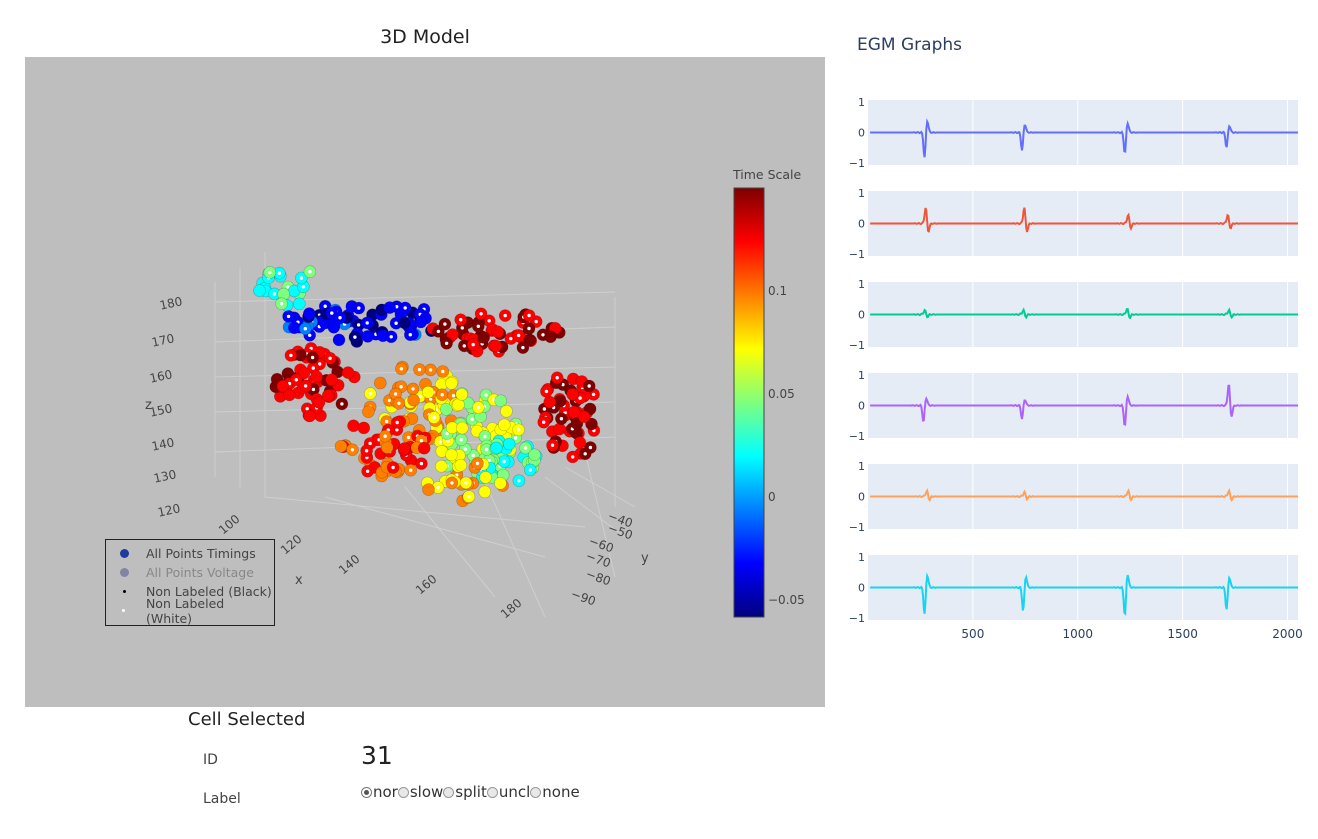  What do you see at coordinates (465, 792) in the screenshot?
I see `label-option-split: split` at bounding box center [465, 792].